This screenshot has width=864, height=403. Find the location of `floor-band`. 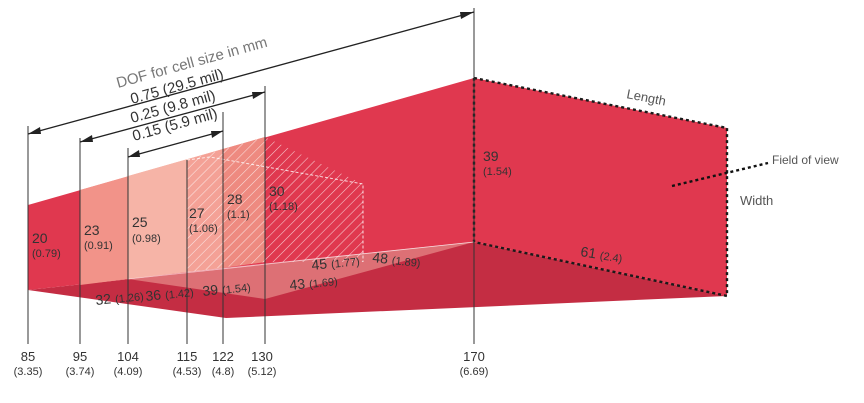

floor-band is located at coordinates (301, 270).